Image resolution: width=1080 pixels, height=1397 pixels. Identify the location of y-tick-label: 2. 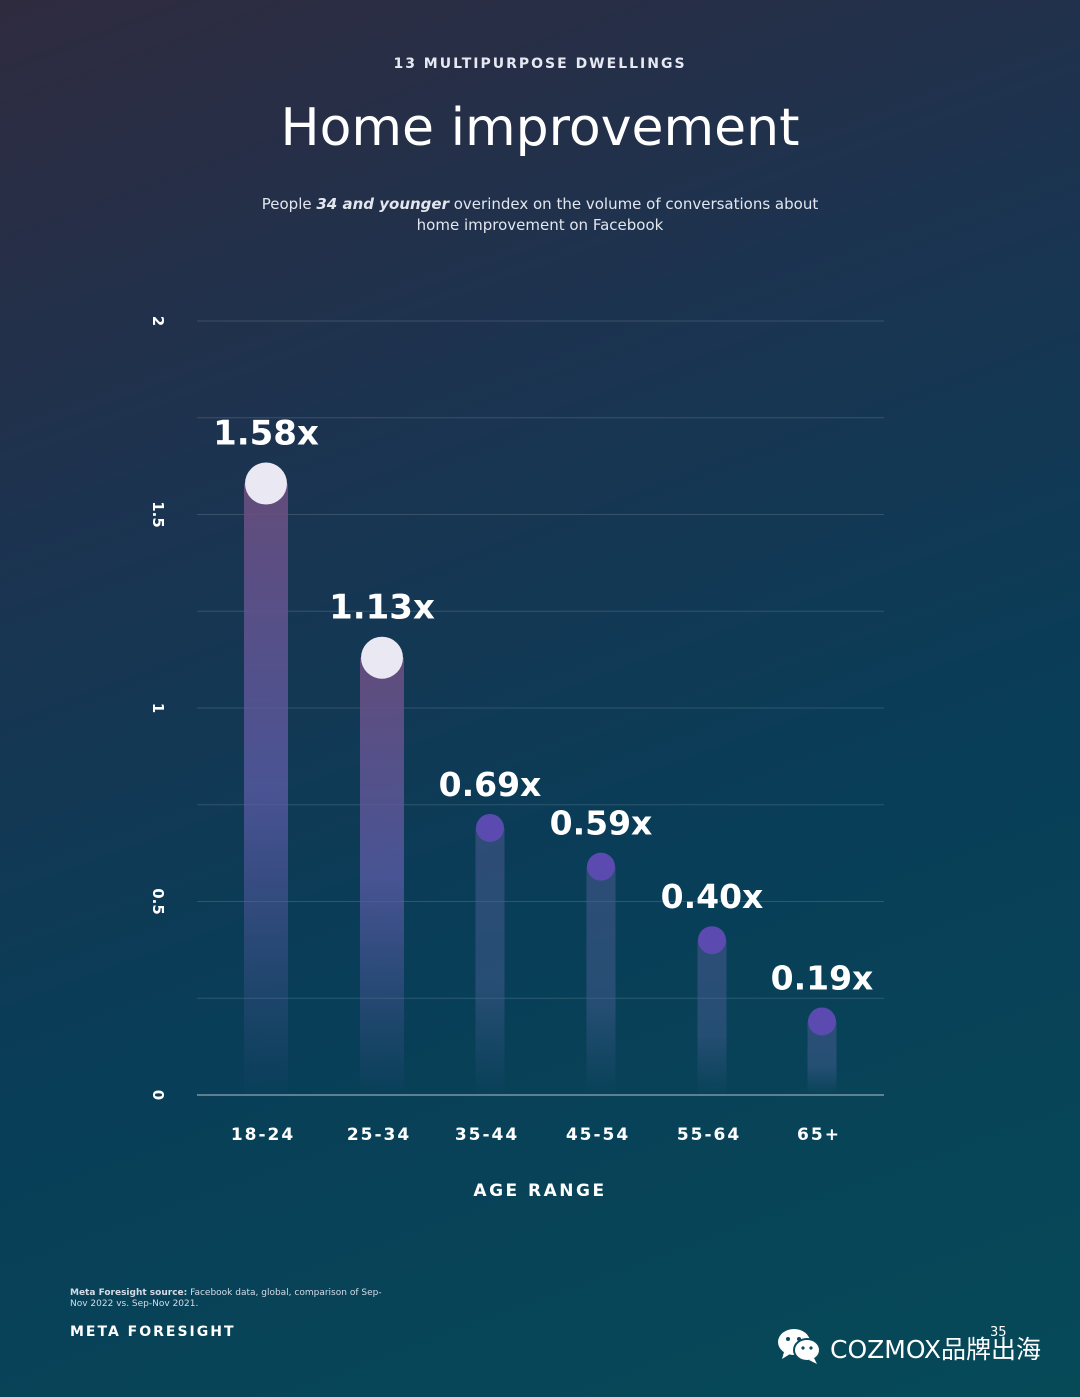
(158, 321).